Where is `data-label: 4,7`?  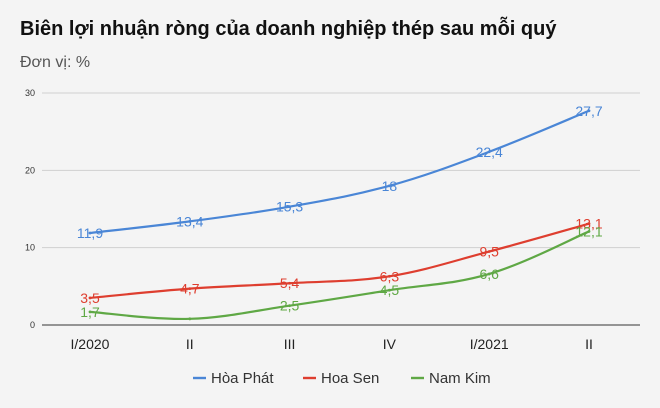 data-label: 4,7 is located at coordinates (190, 289).